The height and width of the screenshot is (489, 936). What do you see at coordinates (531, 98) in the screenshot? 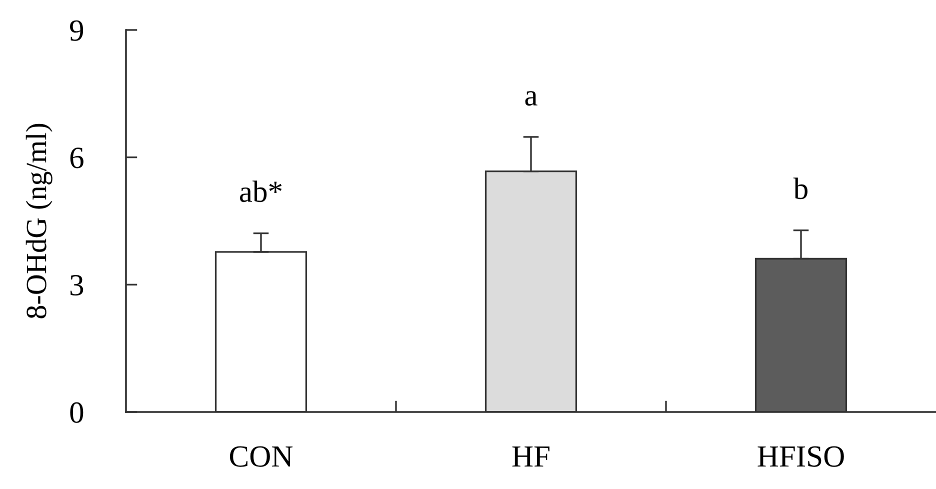
I see `annotation: a` at bounding box center [531, 98].